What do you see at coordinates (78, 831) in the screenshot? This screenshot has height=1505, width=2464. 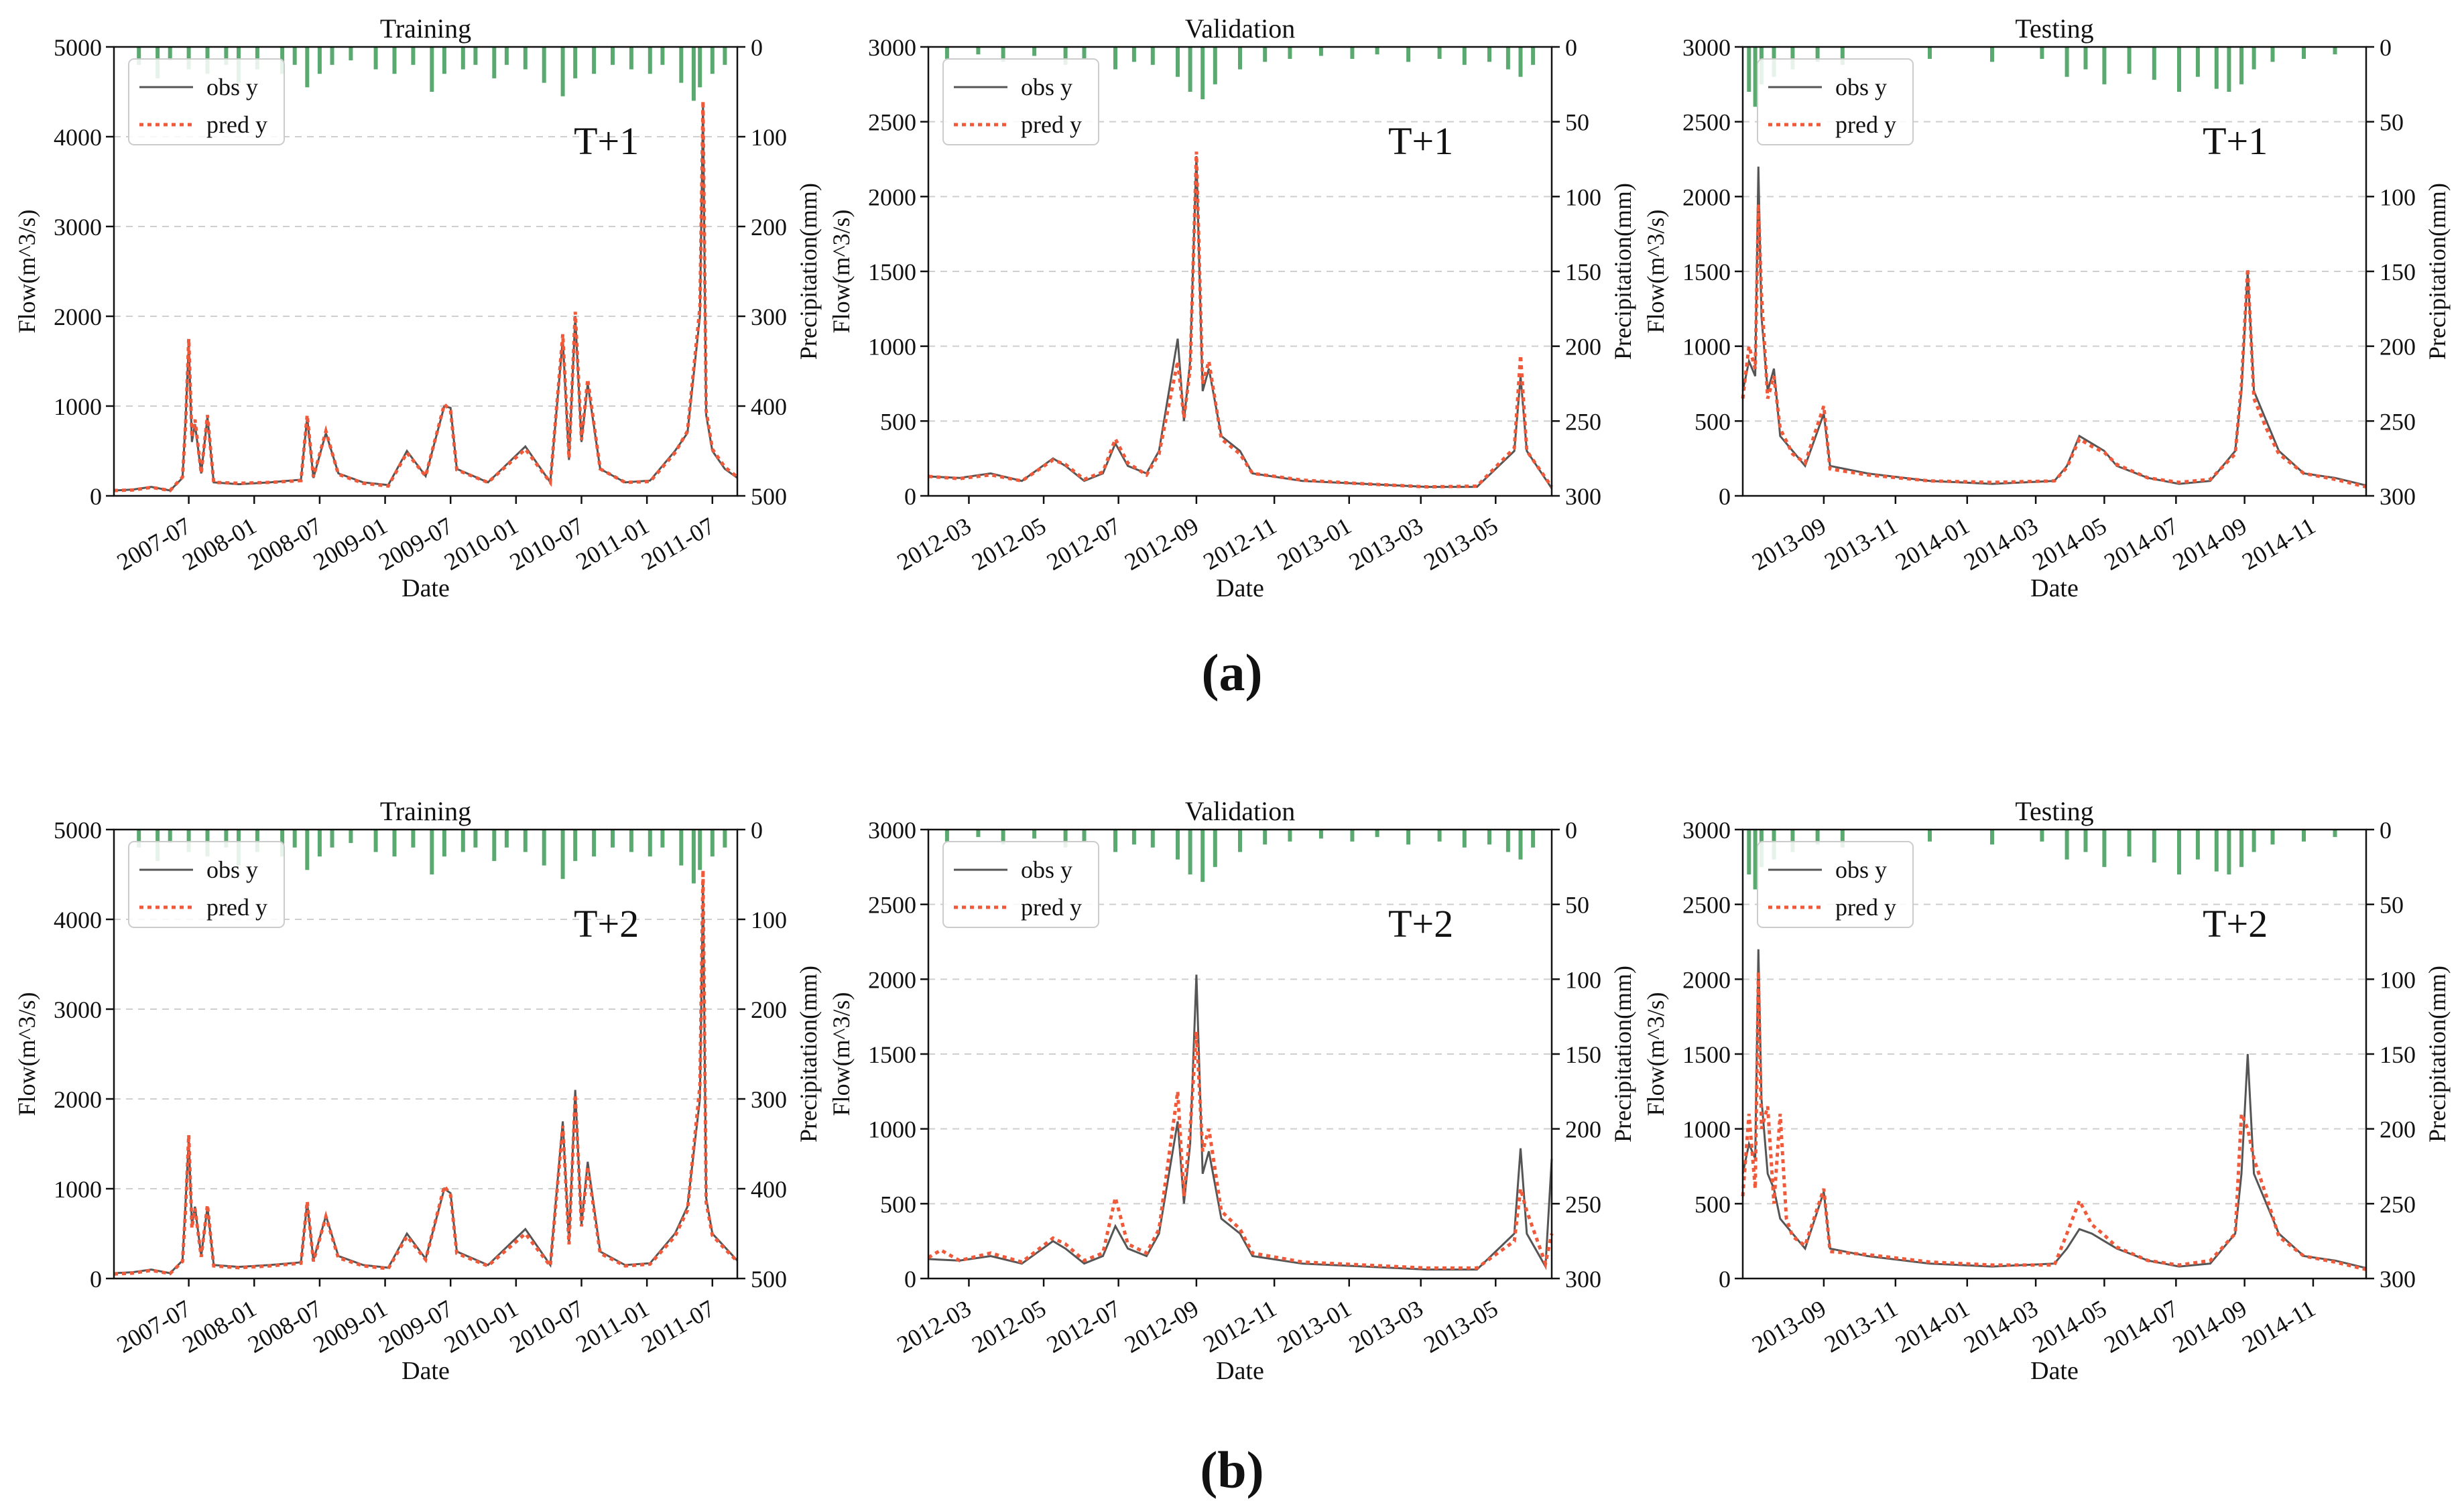 I see `y-tick-label: 5000` at bounding box center [78, 831].